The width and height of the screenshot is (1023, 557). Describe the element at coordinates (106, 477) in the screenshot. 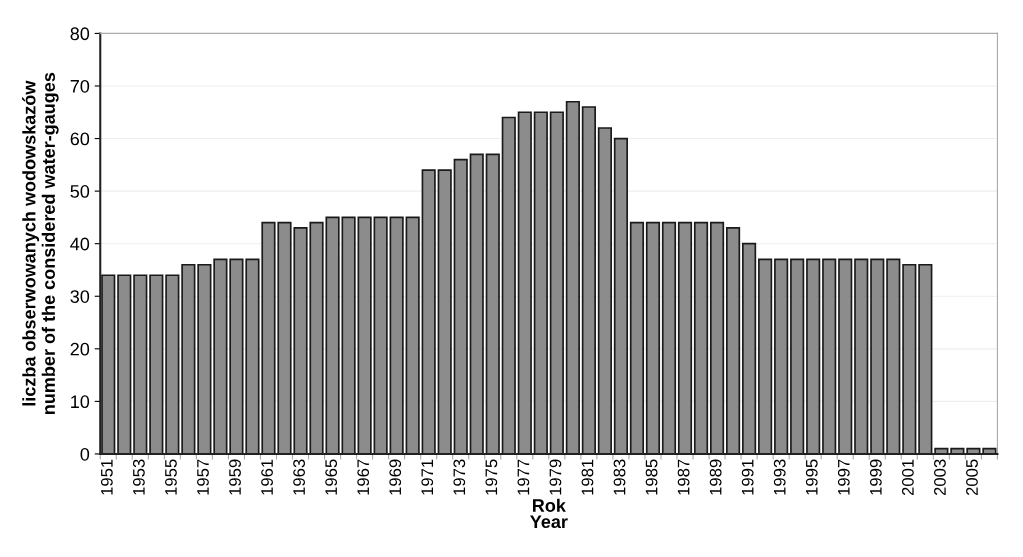

I see `x-tick-label: 1951` at that location.